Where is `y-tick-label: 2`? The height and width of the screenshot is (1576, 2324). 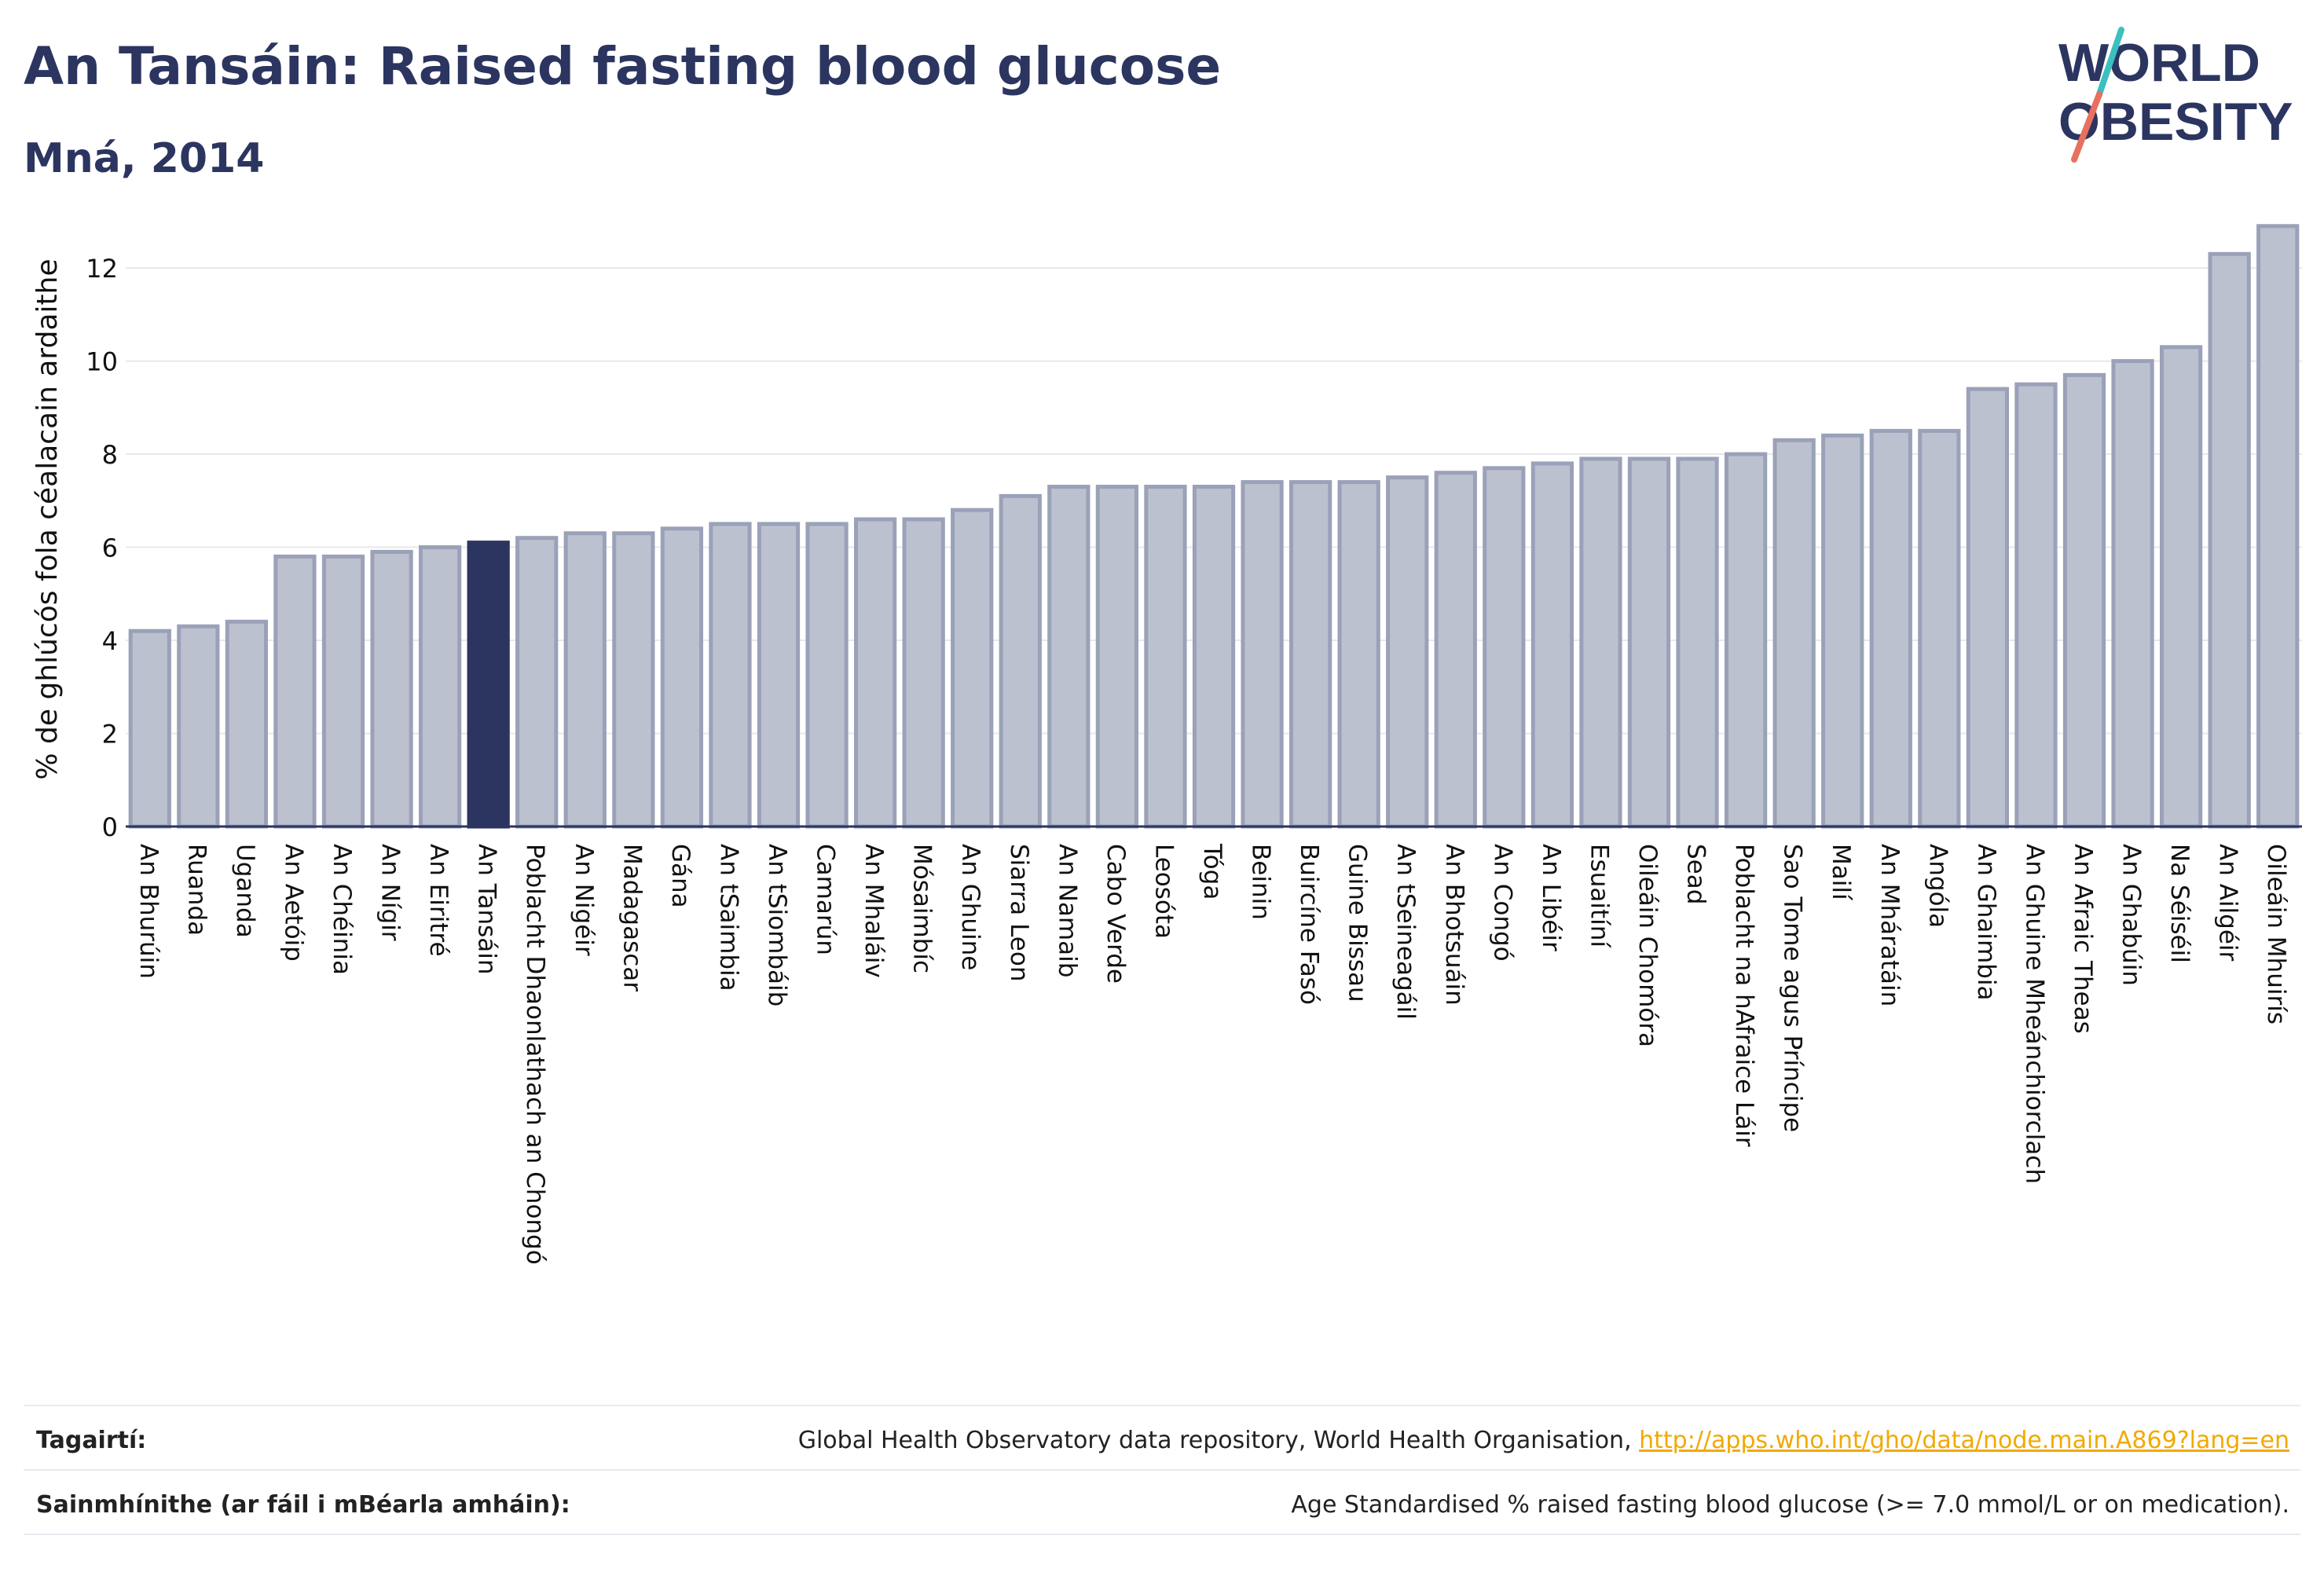
y-tick-label: 2 is located at coordinates (110, 735).